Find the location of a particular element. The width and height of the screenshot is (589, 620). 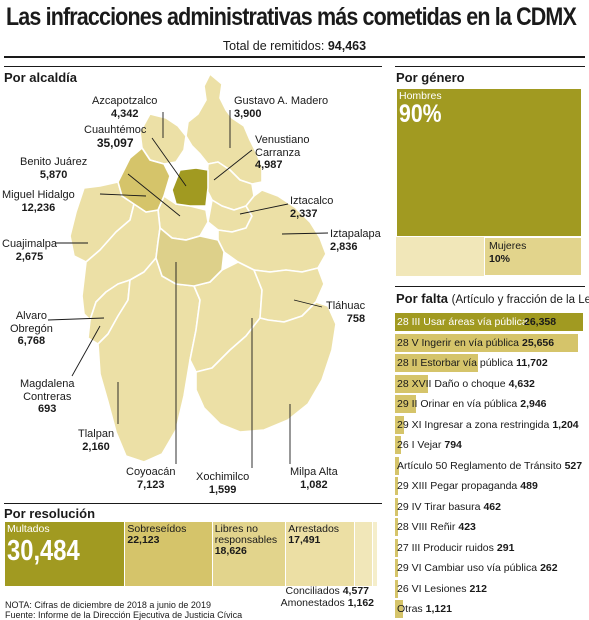

falta-label: 28 VIII Reñir 423 is located at coordinates (436, 527).